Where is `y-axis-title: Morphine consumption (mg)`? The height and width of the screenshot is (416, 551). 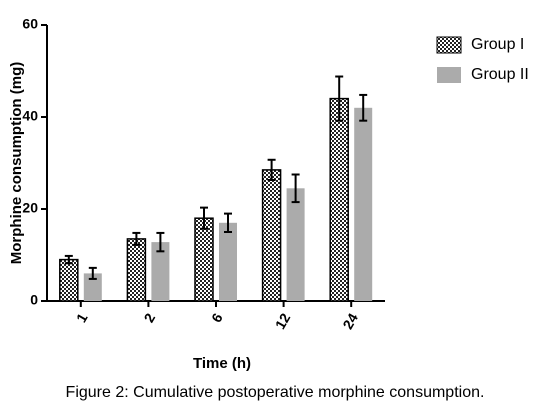
y-axis-title: Morphine consumption (mg) is located at coordinates (16, 163).